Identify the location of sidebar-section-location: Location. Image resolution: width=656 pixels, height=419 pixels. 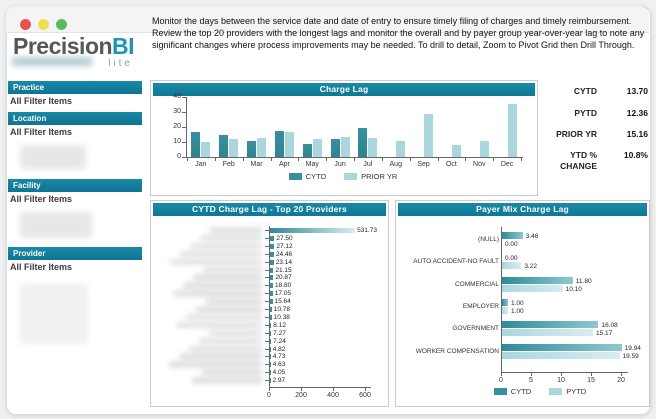
(75, 118).